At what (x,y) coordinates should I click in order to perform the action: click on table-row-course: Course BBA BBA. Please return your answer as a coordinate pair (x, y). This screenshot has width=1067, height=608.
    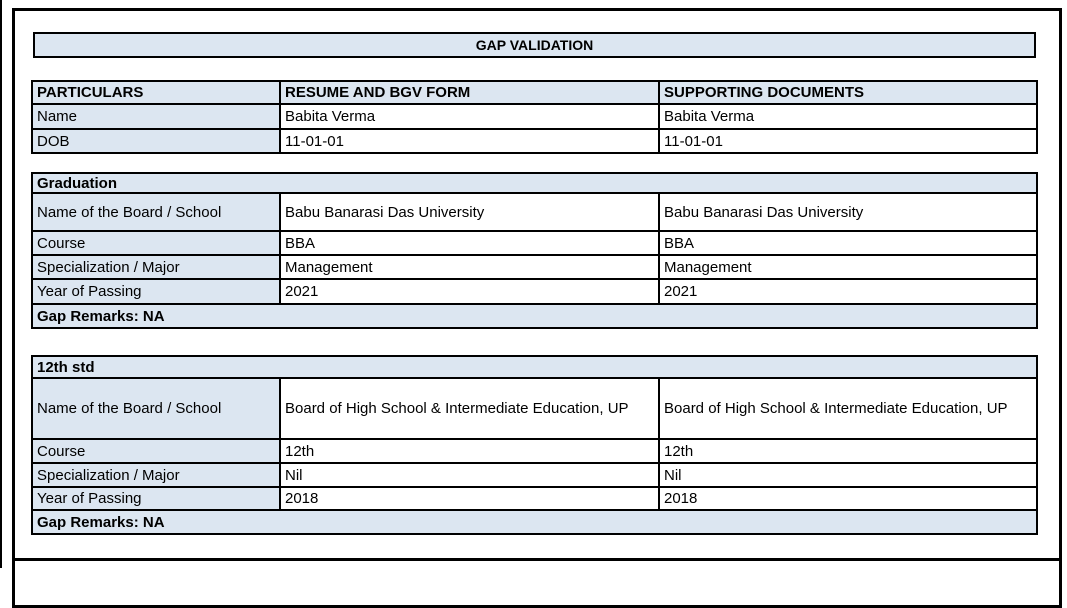
    Looking at the image, I should click on (535, 243).